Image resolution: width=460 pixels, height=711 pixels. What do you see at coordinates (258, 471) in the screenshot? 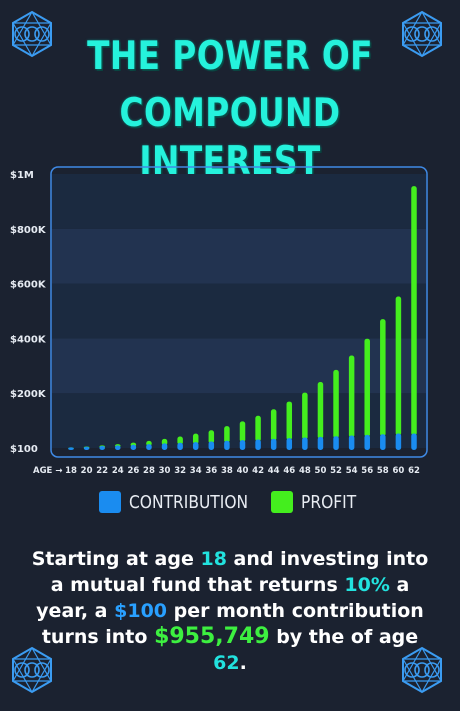
I see `x-tick-label: 42` at bounding box center [258, 471].